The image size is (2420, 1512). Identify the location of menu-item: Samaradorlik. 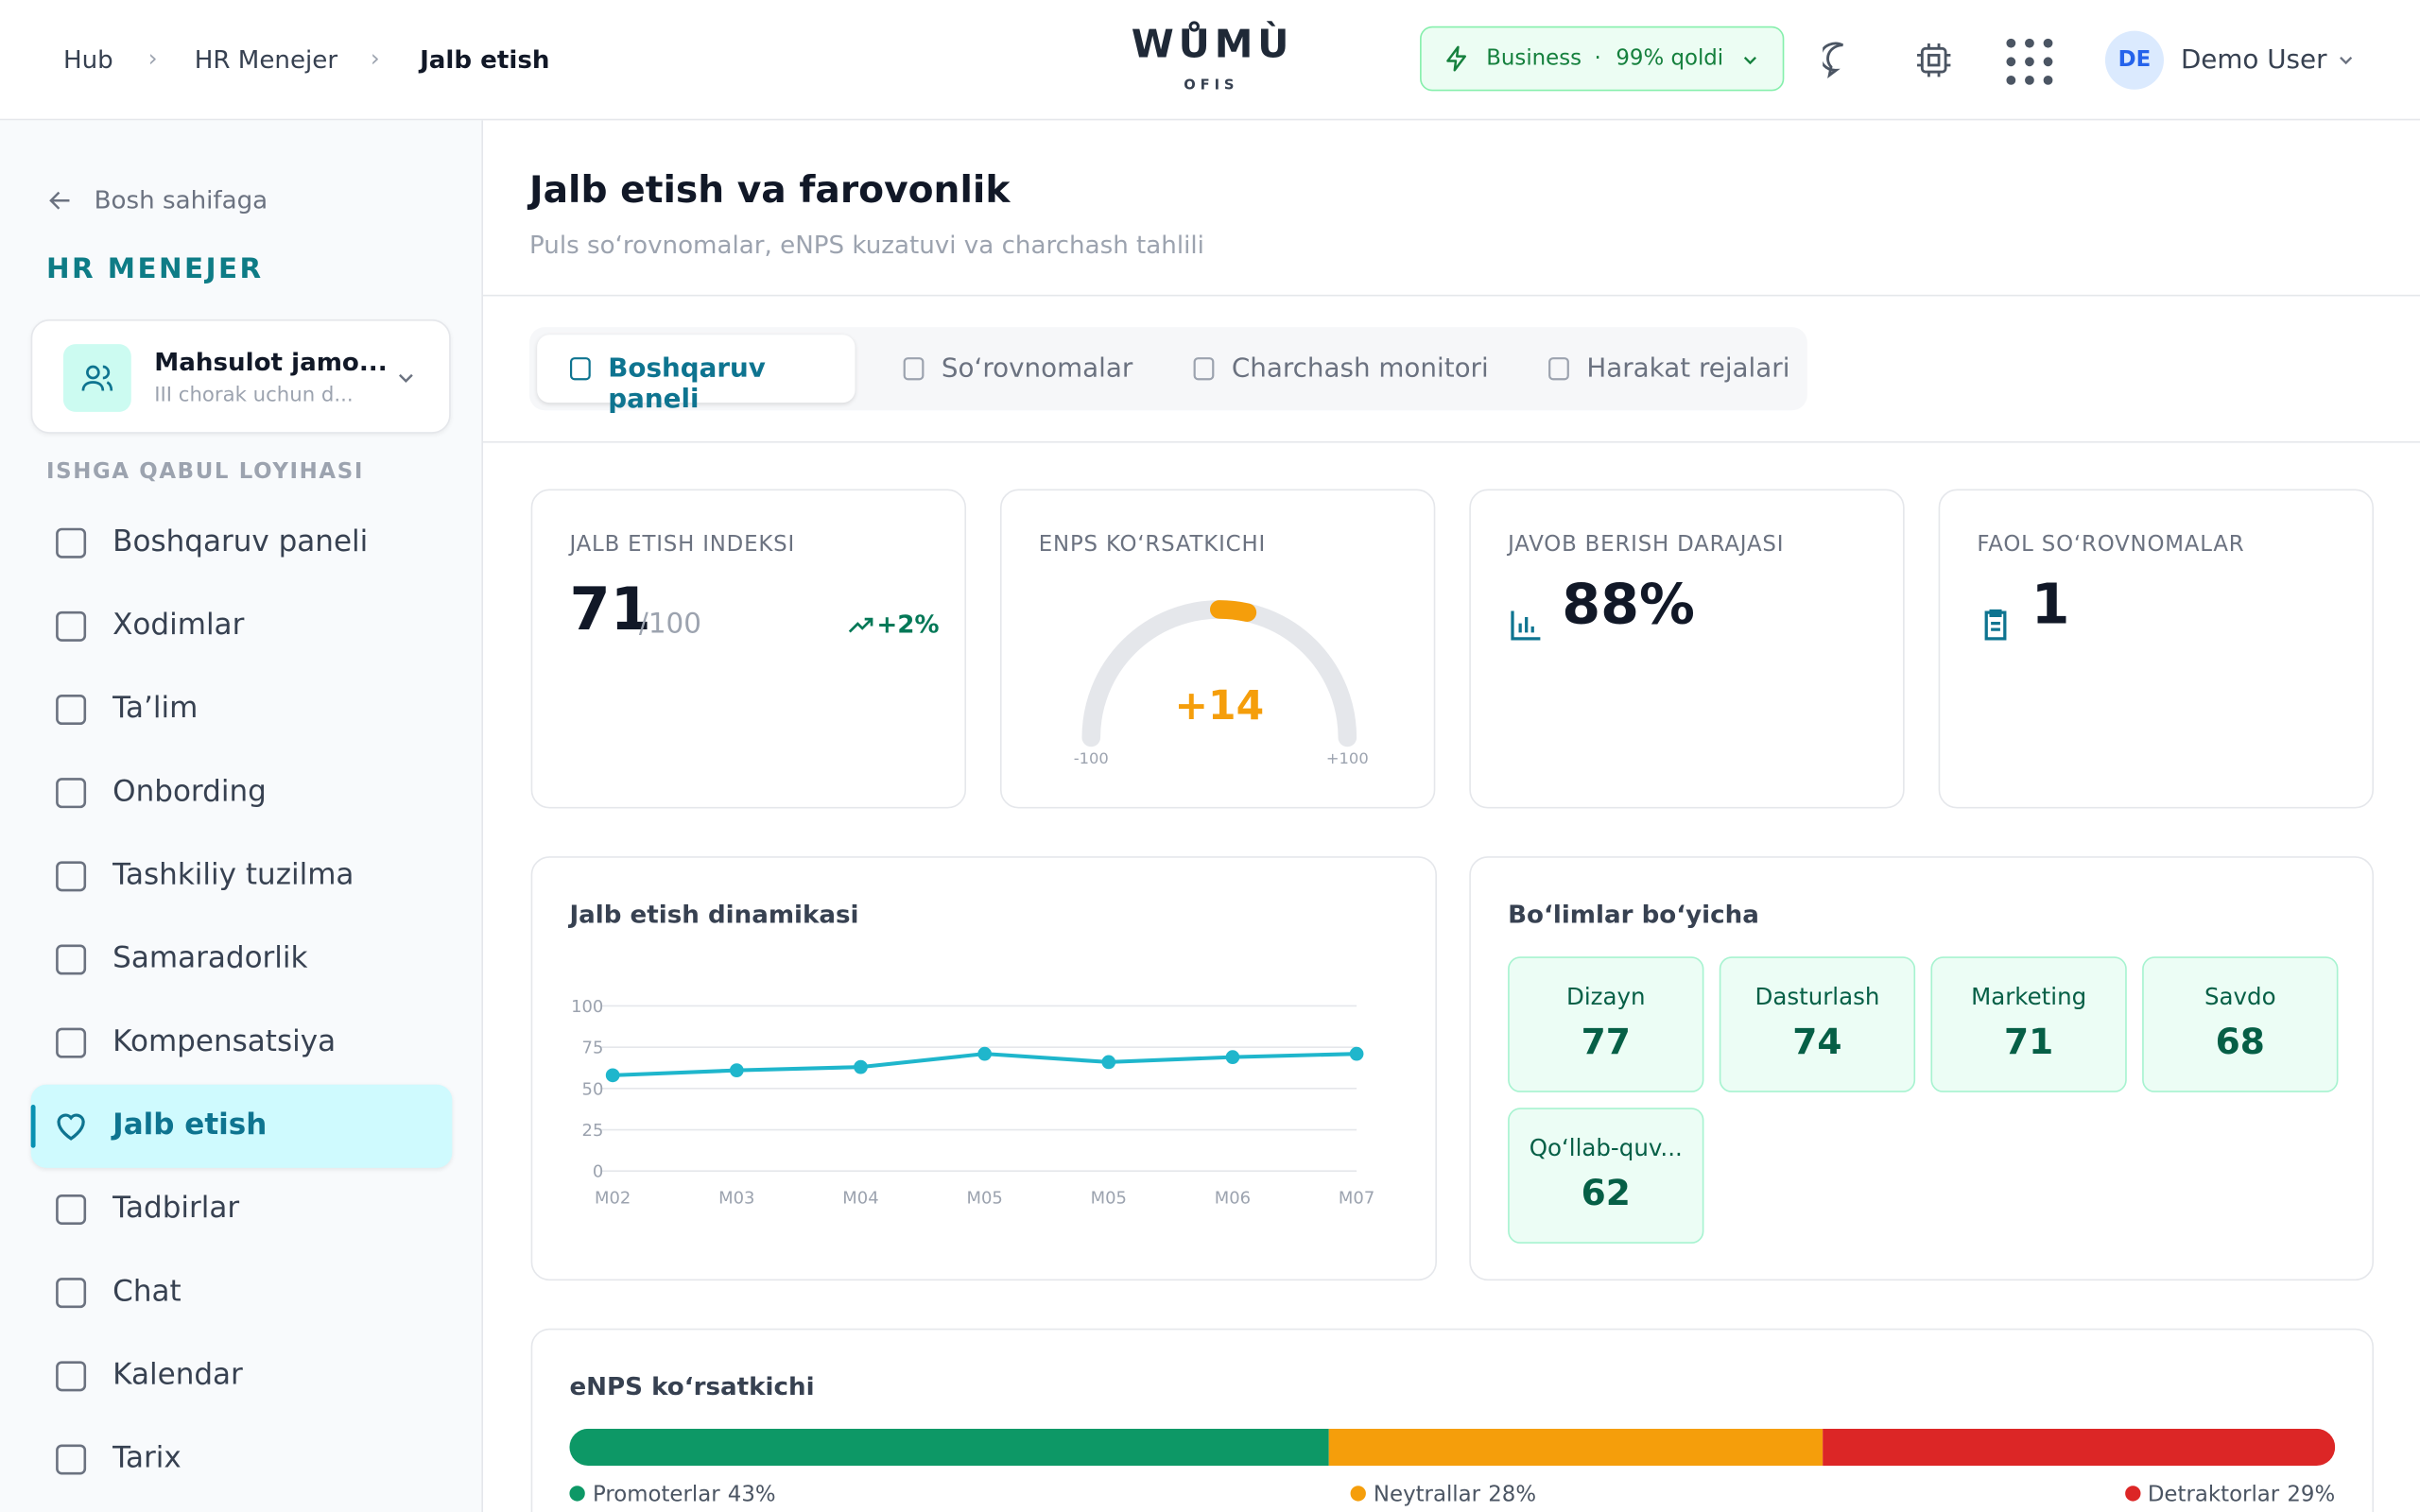
(242, 959).